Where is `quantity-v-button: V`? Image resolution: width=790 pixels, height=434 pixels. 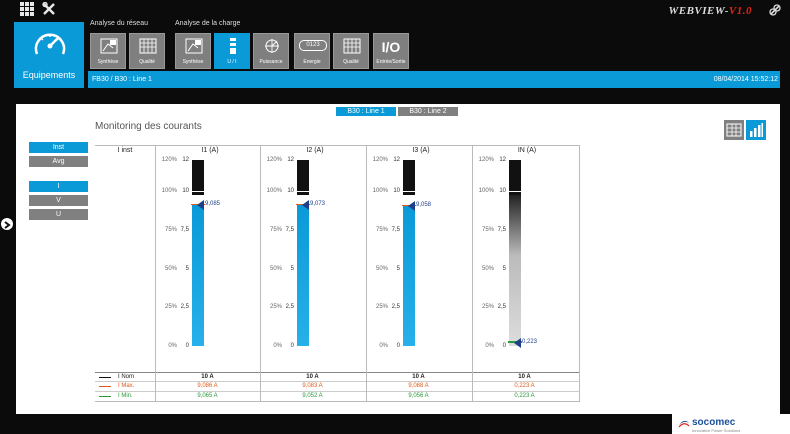 quantity-v-button: V is located at coordinates (58, 200).